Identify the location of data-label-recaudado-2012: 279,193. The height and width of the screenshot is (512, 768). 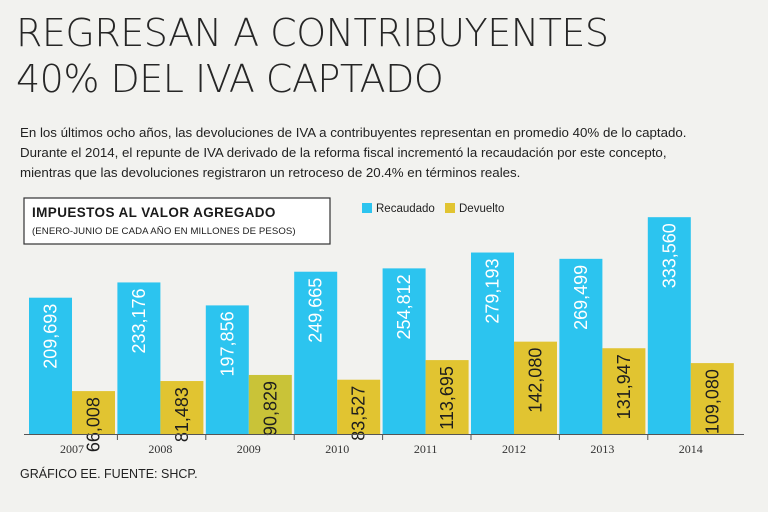
(493, 291).